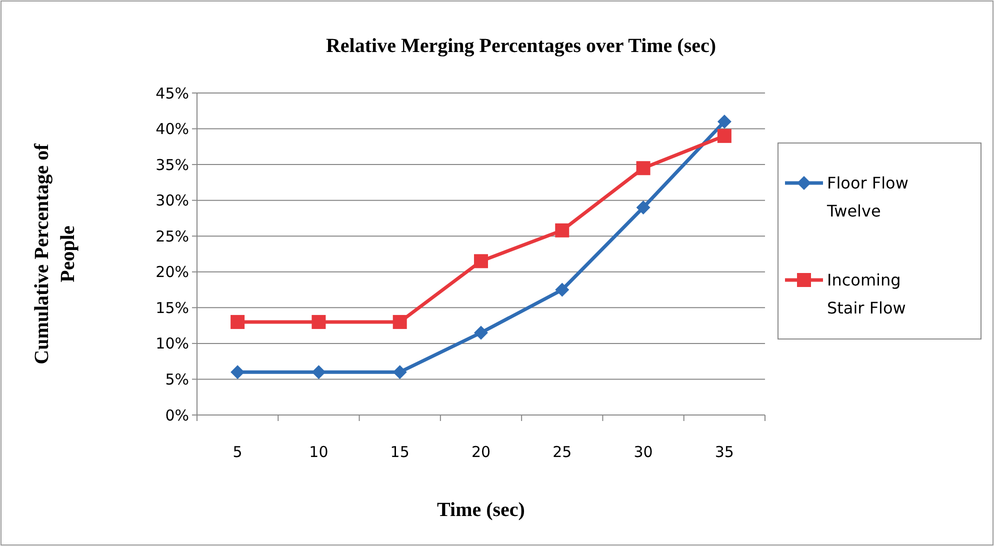  What do you see at coordinates (172, 201) in the screenshot?
I see `y-tick-label: 30%` at bounding box center [172, 201].